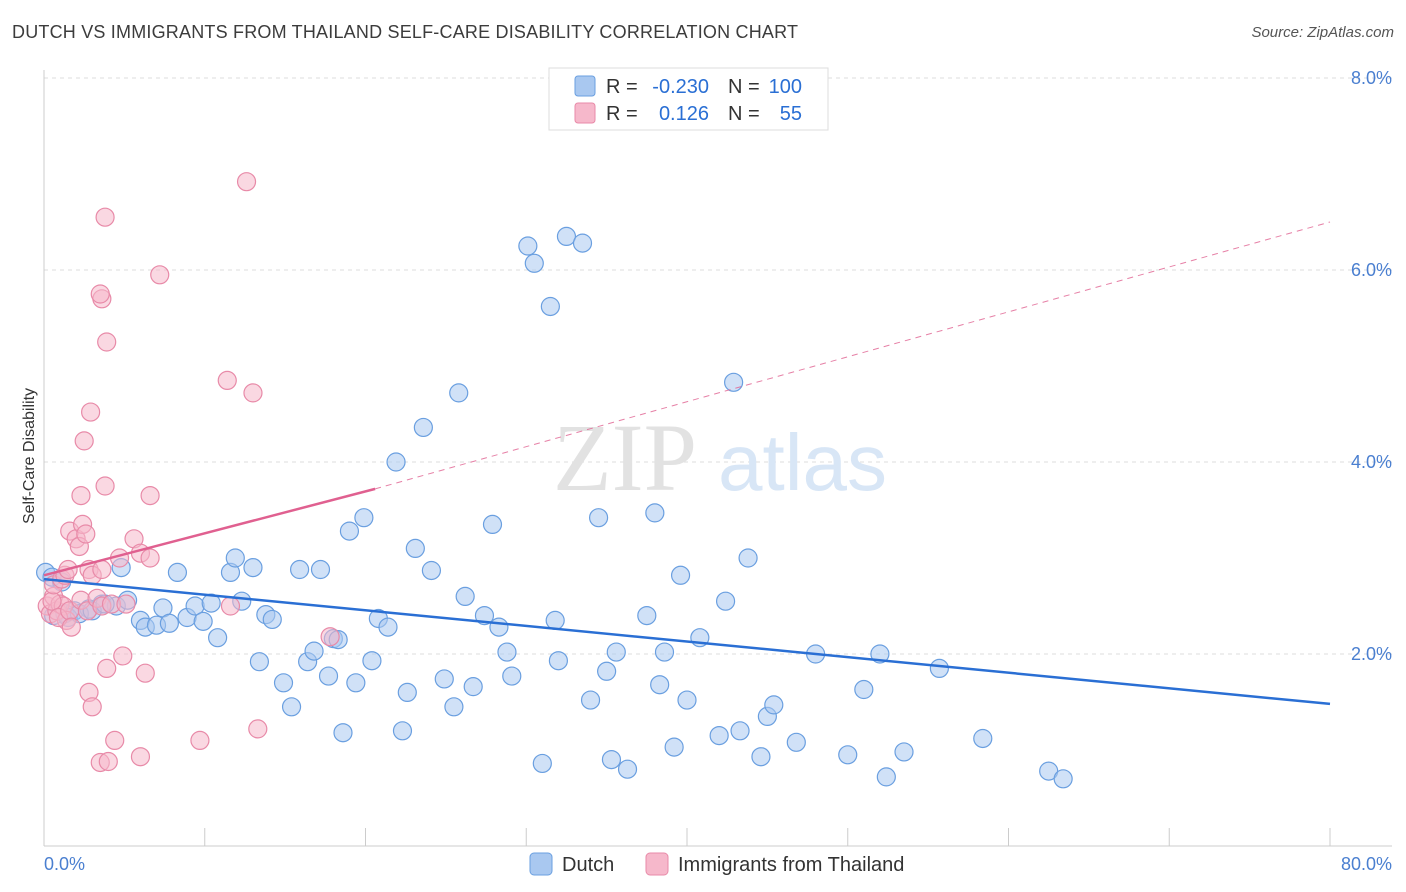 The image size is (1406, 892). What do you see at coordinates (588, 865) in the screenshot?
I see `series-legend-label-dutch: Dutch` at bounding box center [588, 865].